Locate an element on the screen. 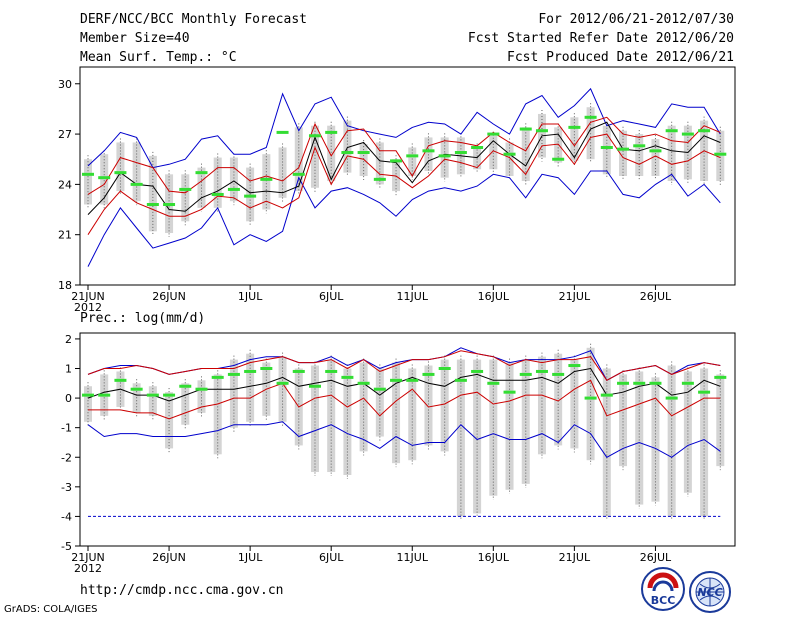  precip-x-tick-label: 16JUL is located at coordinates (494, 557).